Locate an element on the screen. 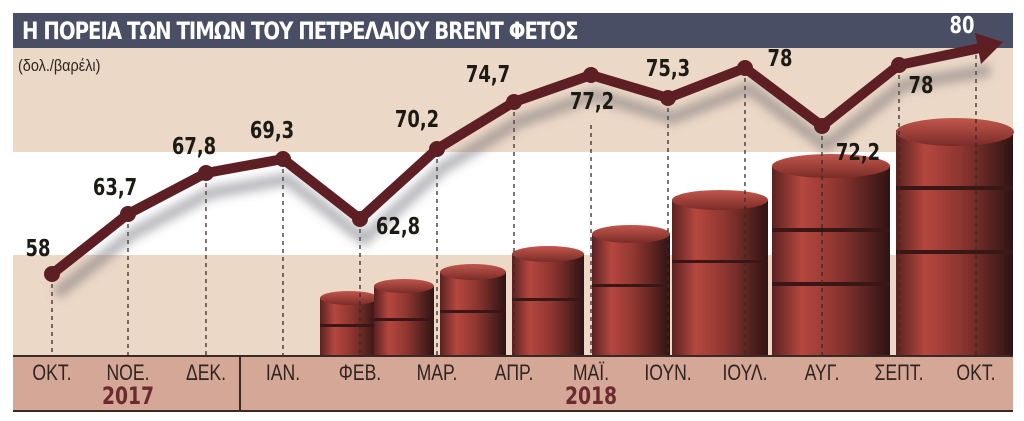 The height and width of the screenshot is (421, 1024). value-label-dec-2017: 67,8 is located at coordinates (194, 147).